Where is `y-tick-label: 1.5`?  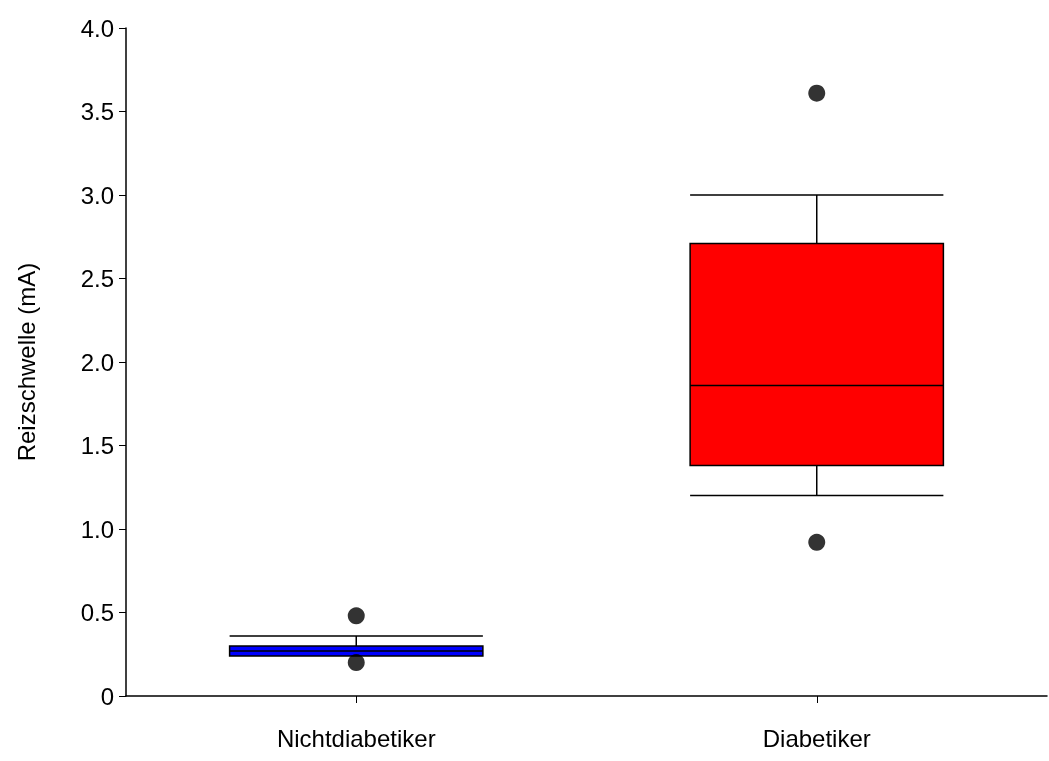
y-tick-label: 1.5 is located at coordinates (97, 445).